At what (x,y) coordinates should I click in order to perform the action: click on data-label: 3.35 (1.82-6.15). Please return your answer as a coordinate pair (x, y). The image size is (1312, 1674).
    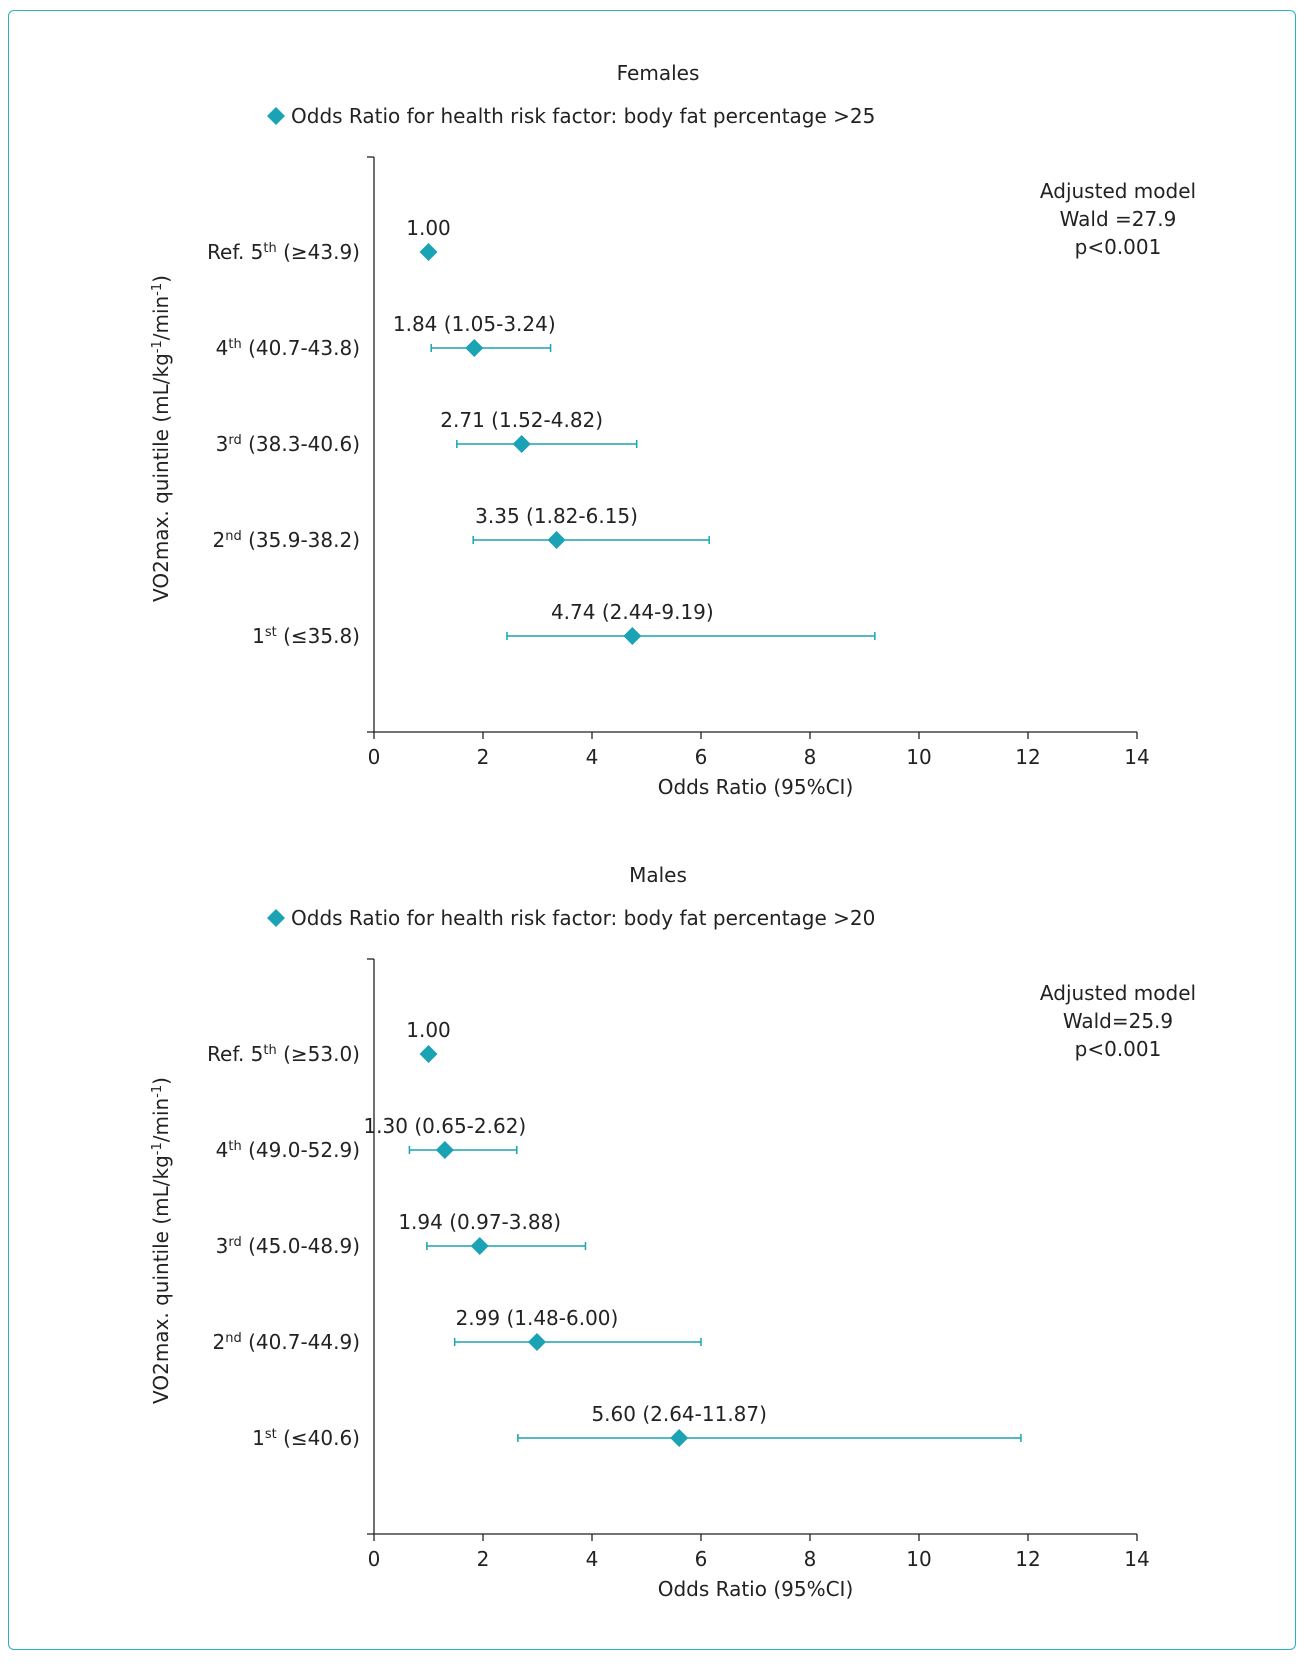
    Looking at the image, I should click on (556, 516).